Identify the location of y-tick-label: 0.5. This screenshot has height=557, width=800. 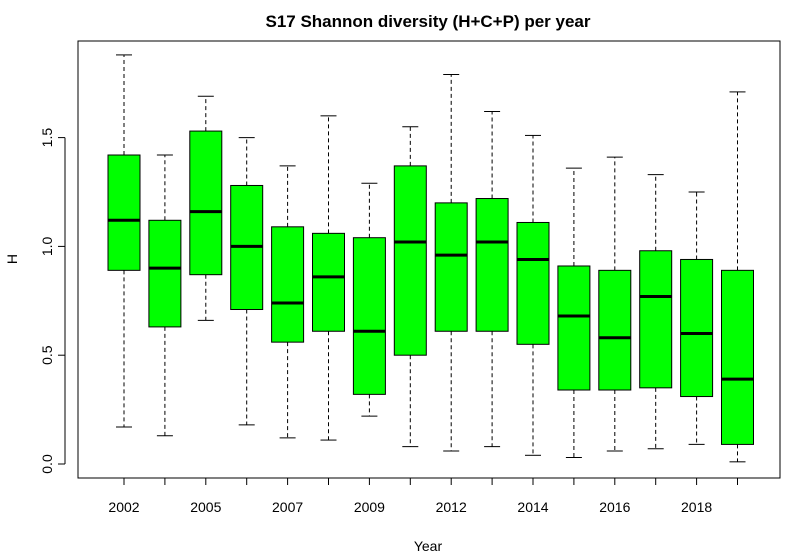
(47, 355).